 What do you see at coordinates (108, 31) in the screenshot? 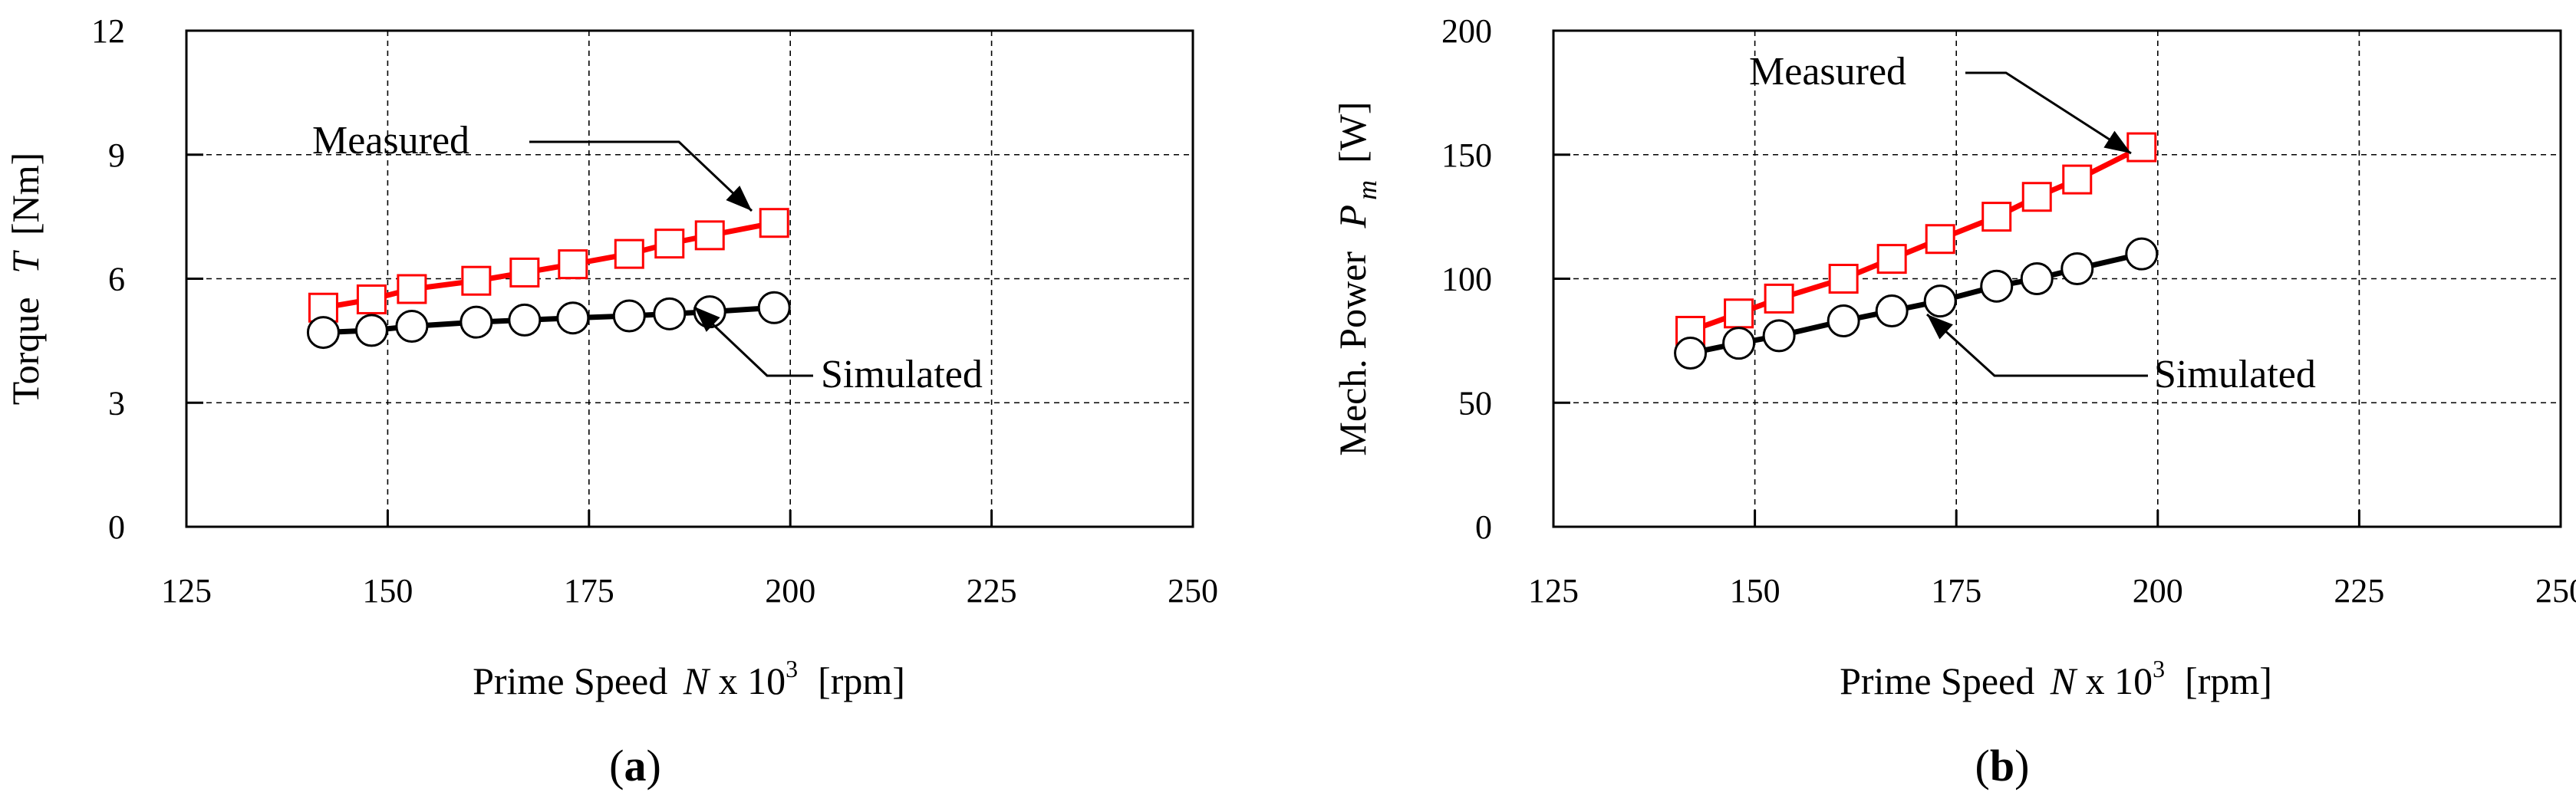
I see `y-tick-label: 12` at bounding box center [108, 31].